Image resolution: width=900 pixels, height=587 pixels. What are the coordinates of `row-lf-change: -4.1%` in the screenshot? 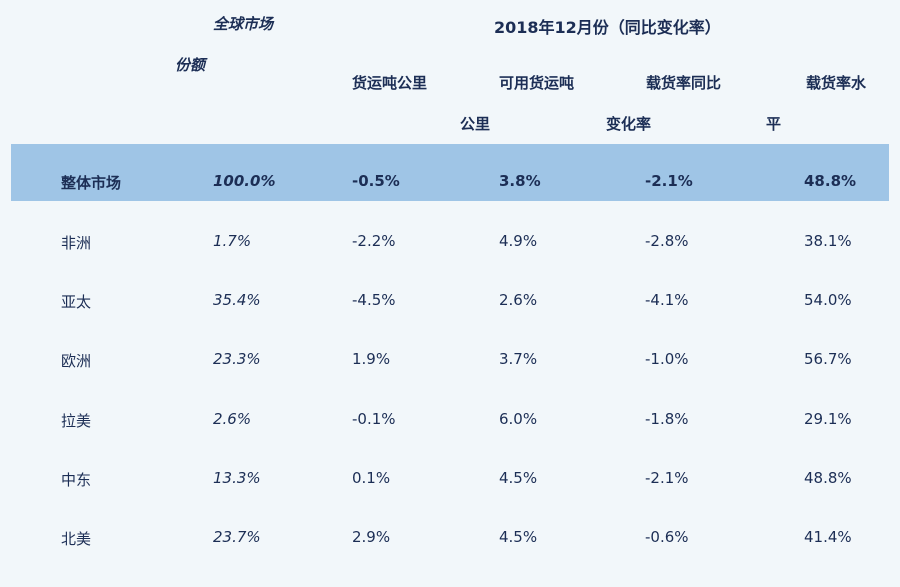 It's located at (667, 300).